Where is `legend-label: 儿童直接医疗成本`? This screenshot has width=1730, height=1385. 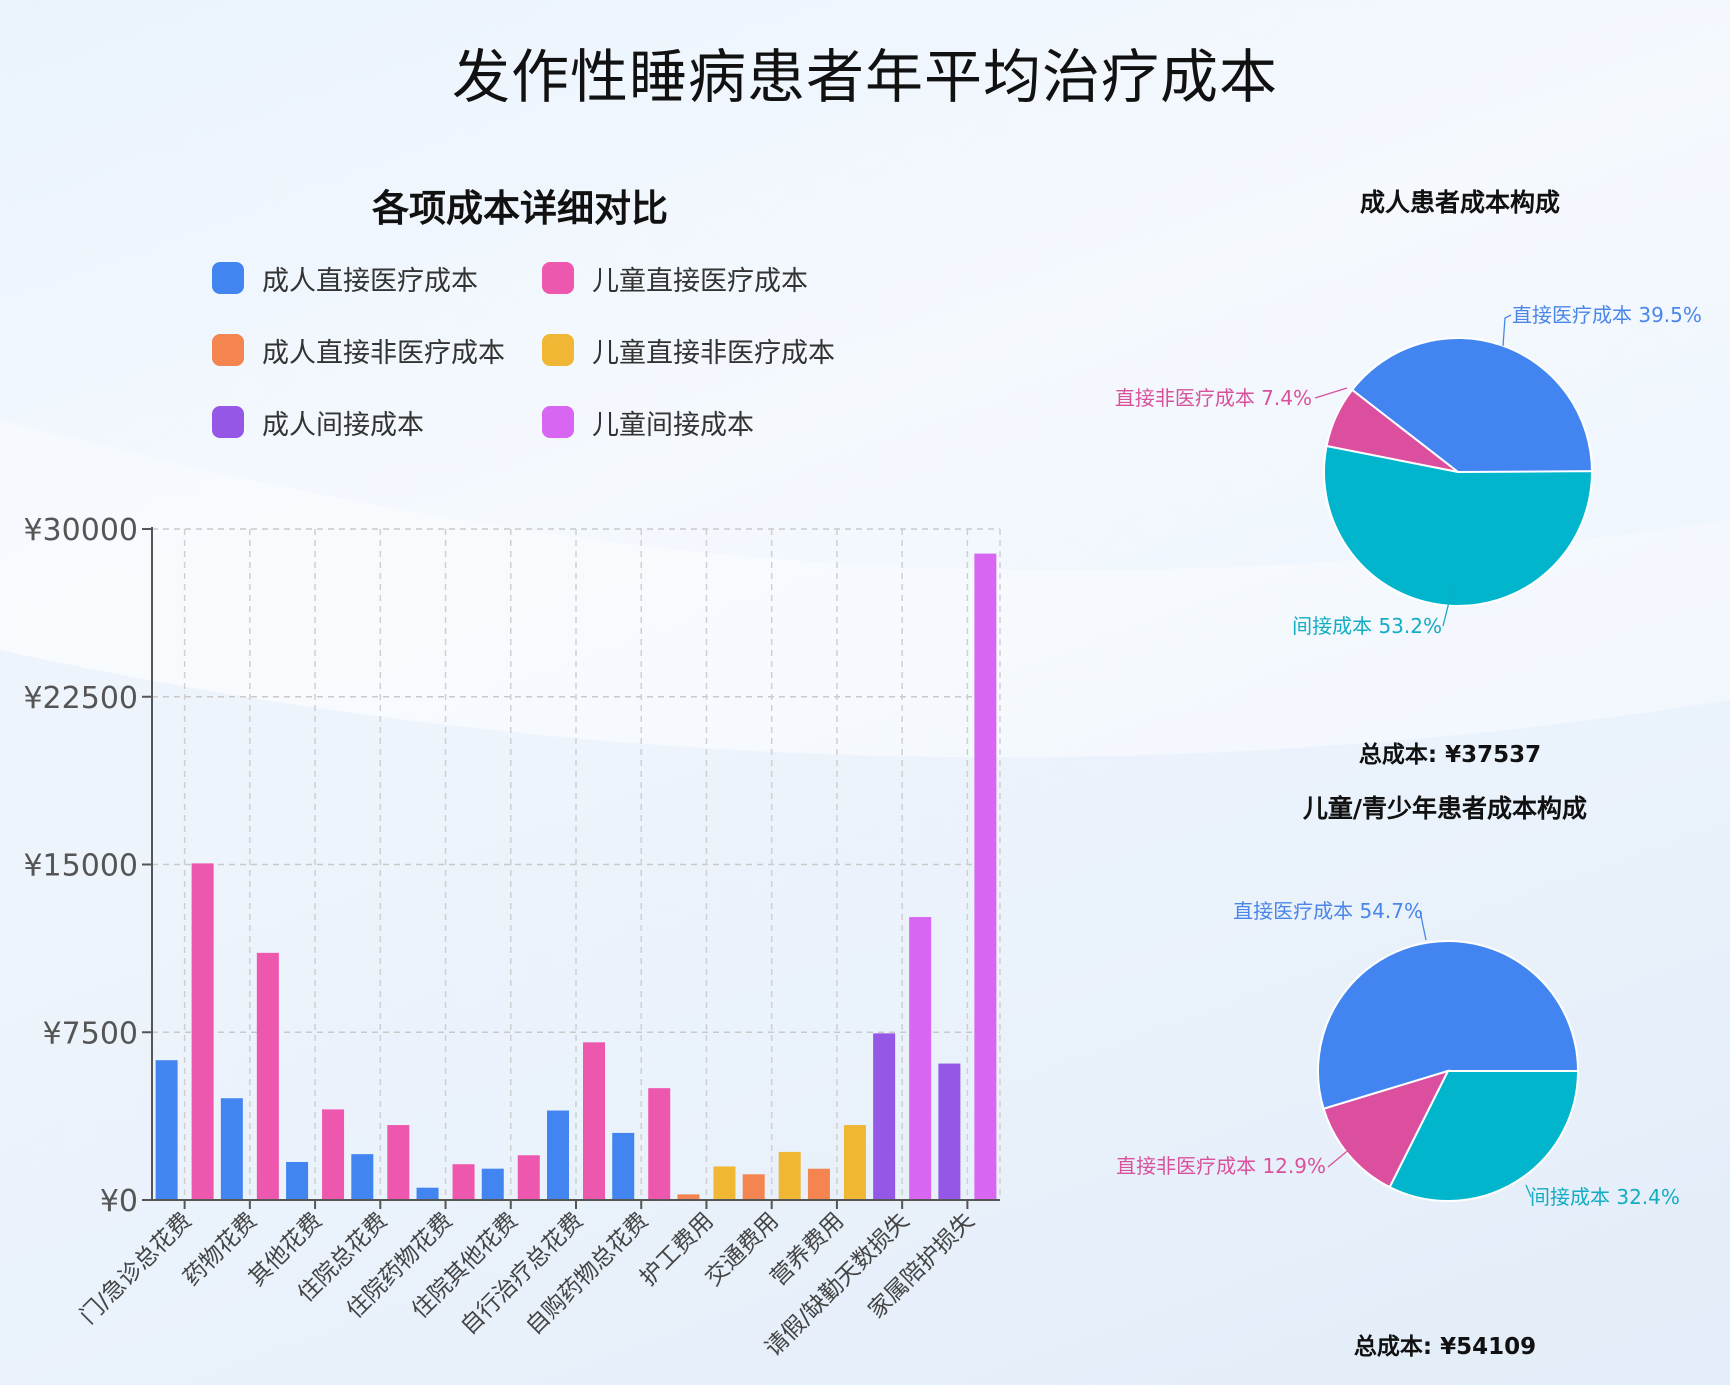 legend-label: 儿童直接医疗成本 is located at coordinates (700, 281).